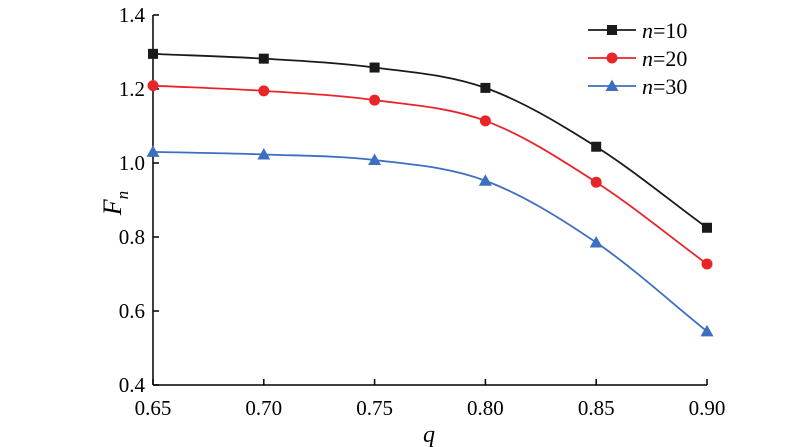 The width and height of the screenshot is (800, 447). What do you see at coordinates (430, 399) in the screenshot?
I see `x-axis: 0.65 0.70 0.75 0.80 0.85 0.90` at bounding box center [430, 399].